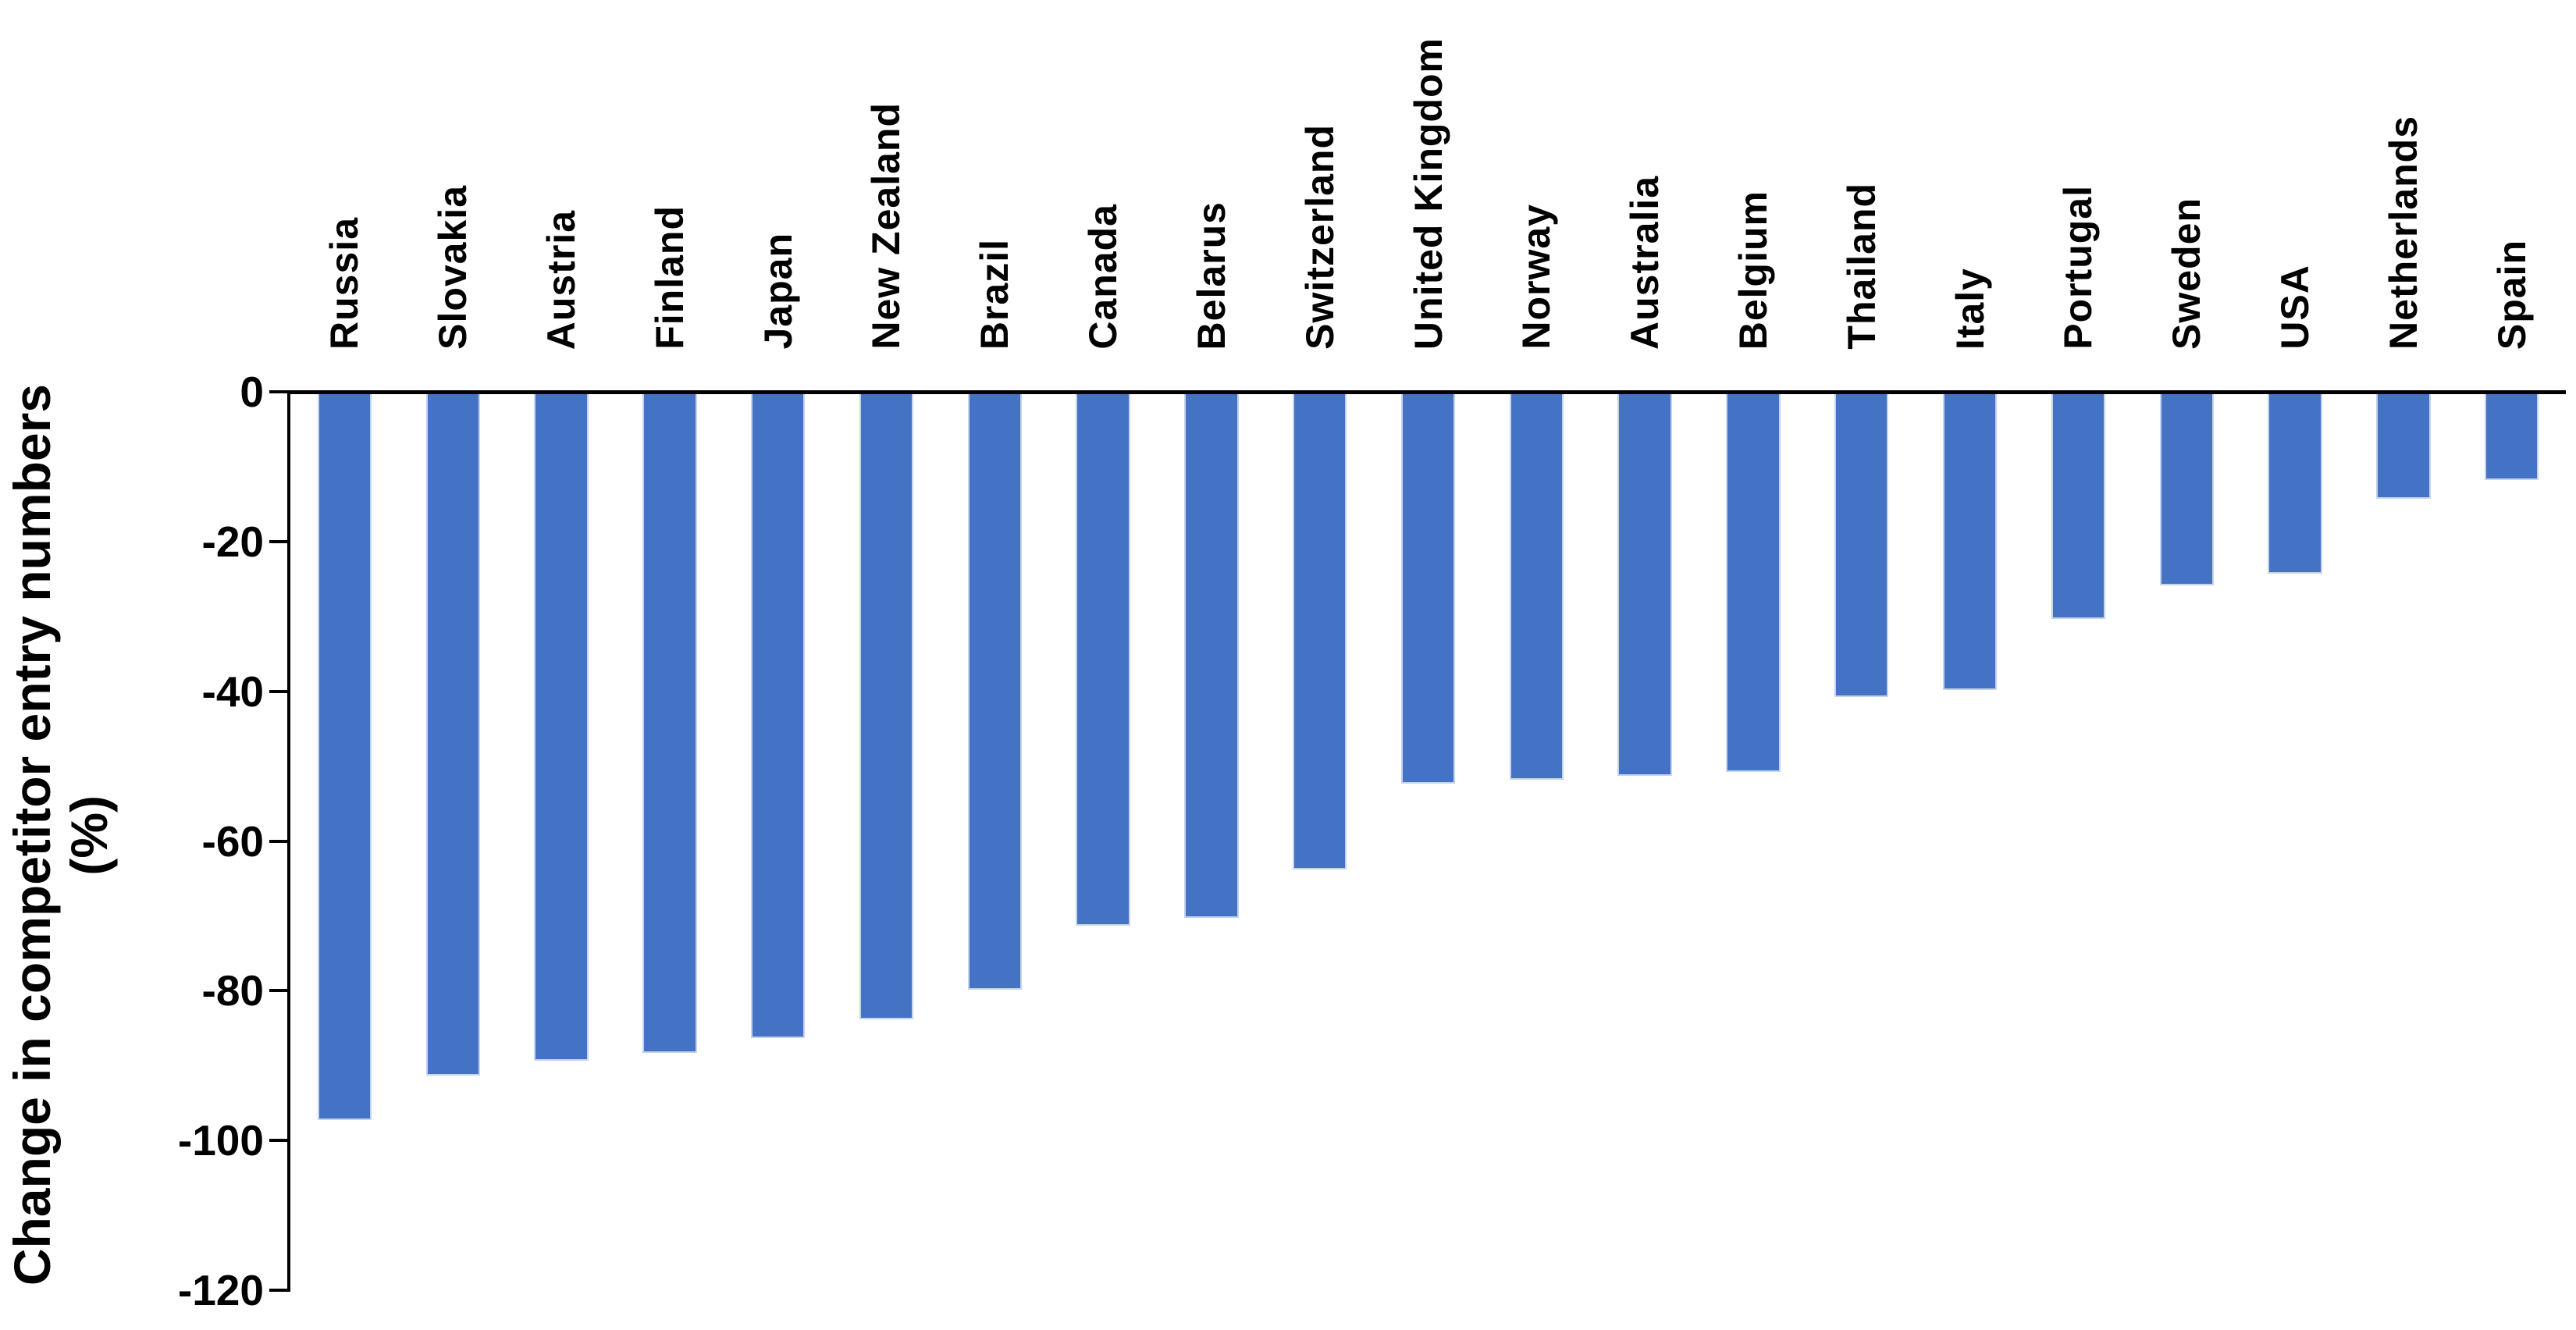  Describe the element at coordinates (994, 692) in the screenshot. I see `bar-brazil` at that location.